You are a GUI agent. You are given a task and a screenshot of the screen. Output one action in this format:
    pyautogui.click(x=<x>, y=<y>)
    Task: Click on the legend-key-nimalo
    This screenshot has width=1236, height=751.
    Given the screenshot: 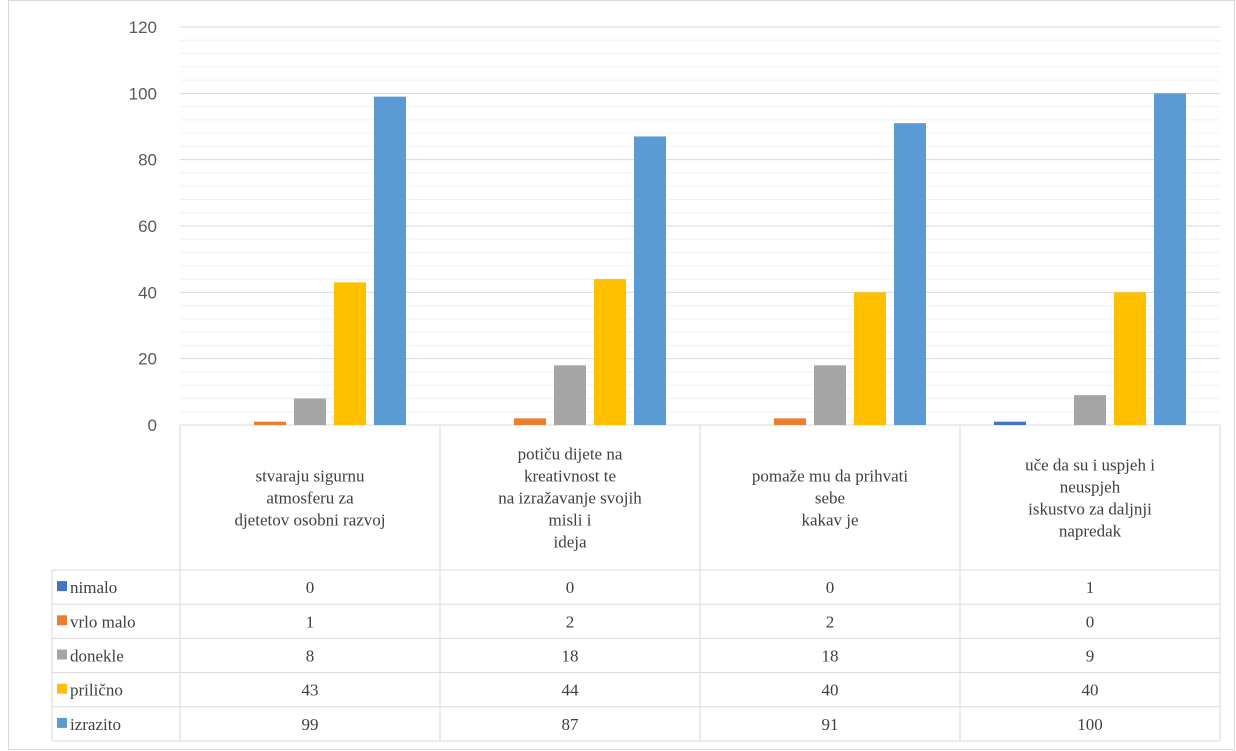 What is the action you would take?
    pyautogui.click(x=62, y=586)
    